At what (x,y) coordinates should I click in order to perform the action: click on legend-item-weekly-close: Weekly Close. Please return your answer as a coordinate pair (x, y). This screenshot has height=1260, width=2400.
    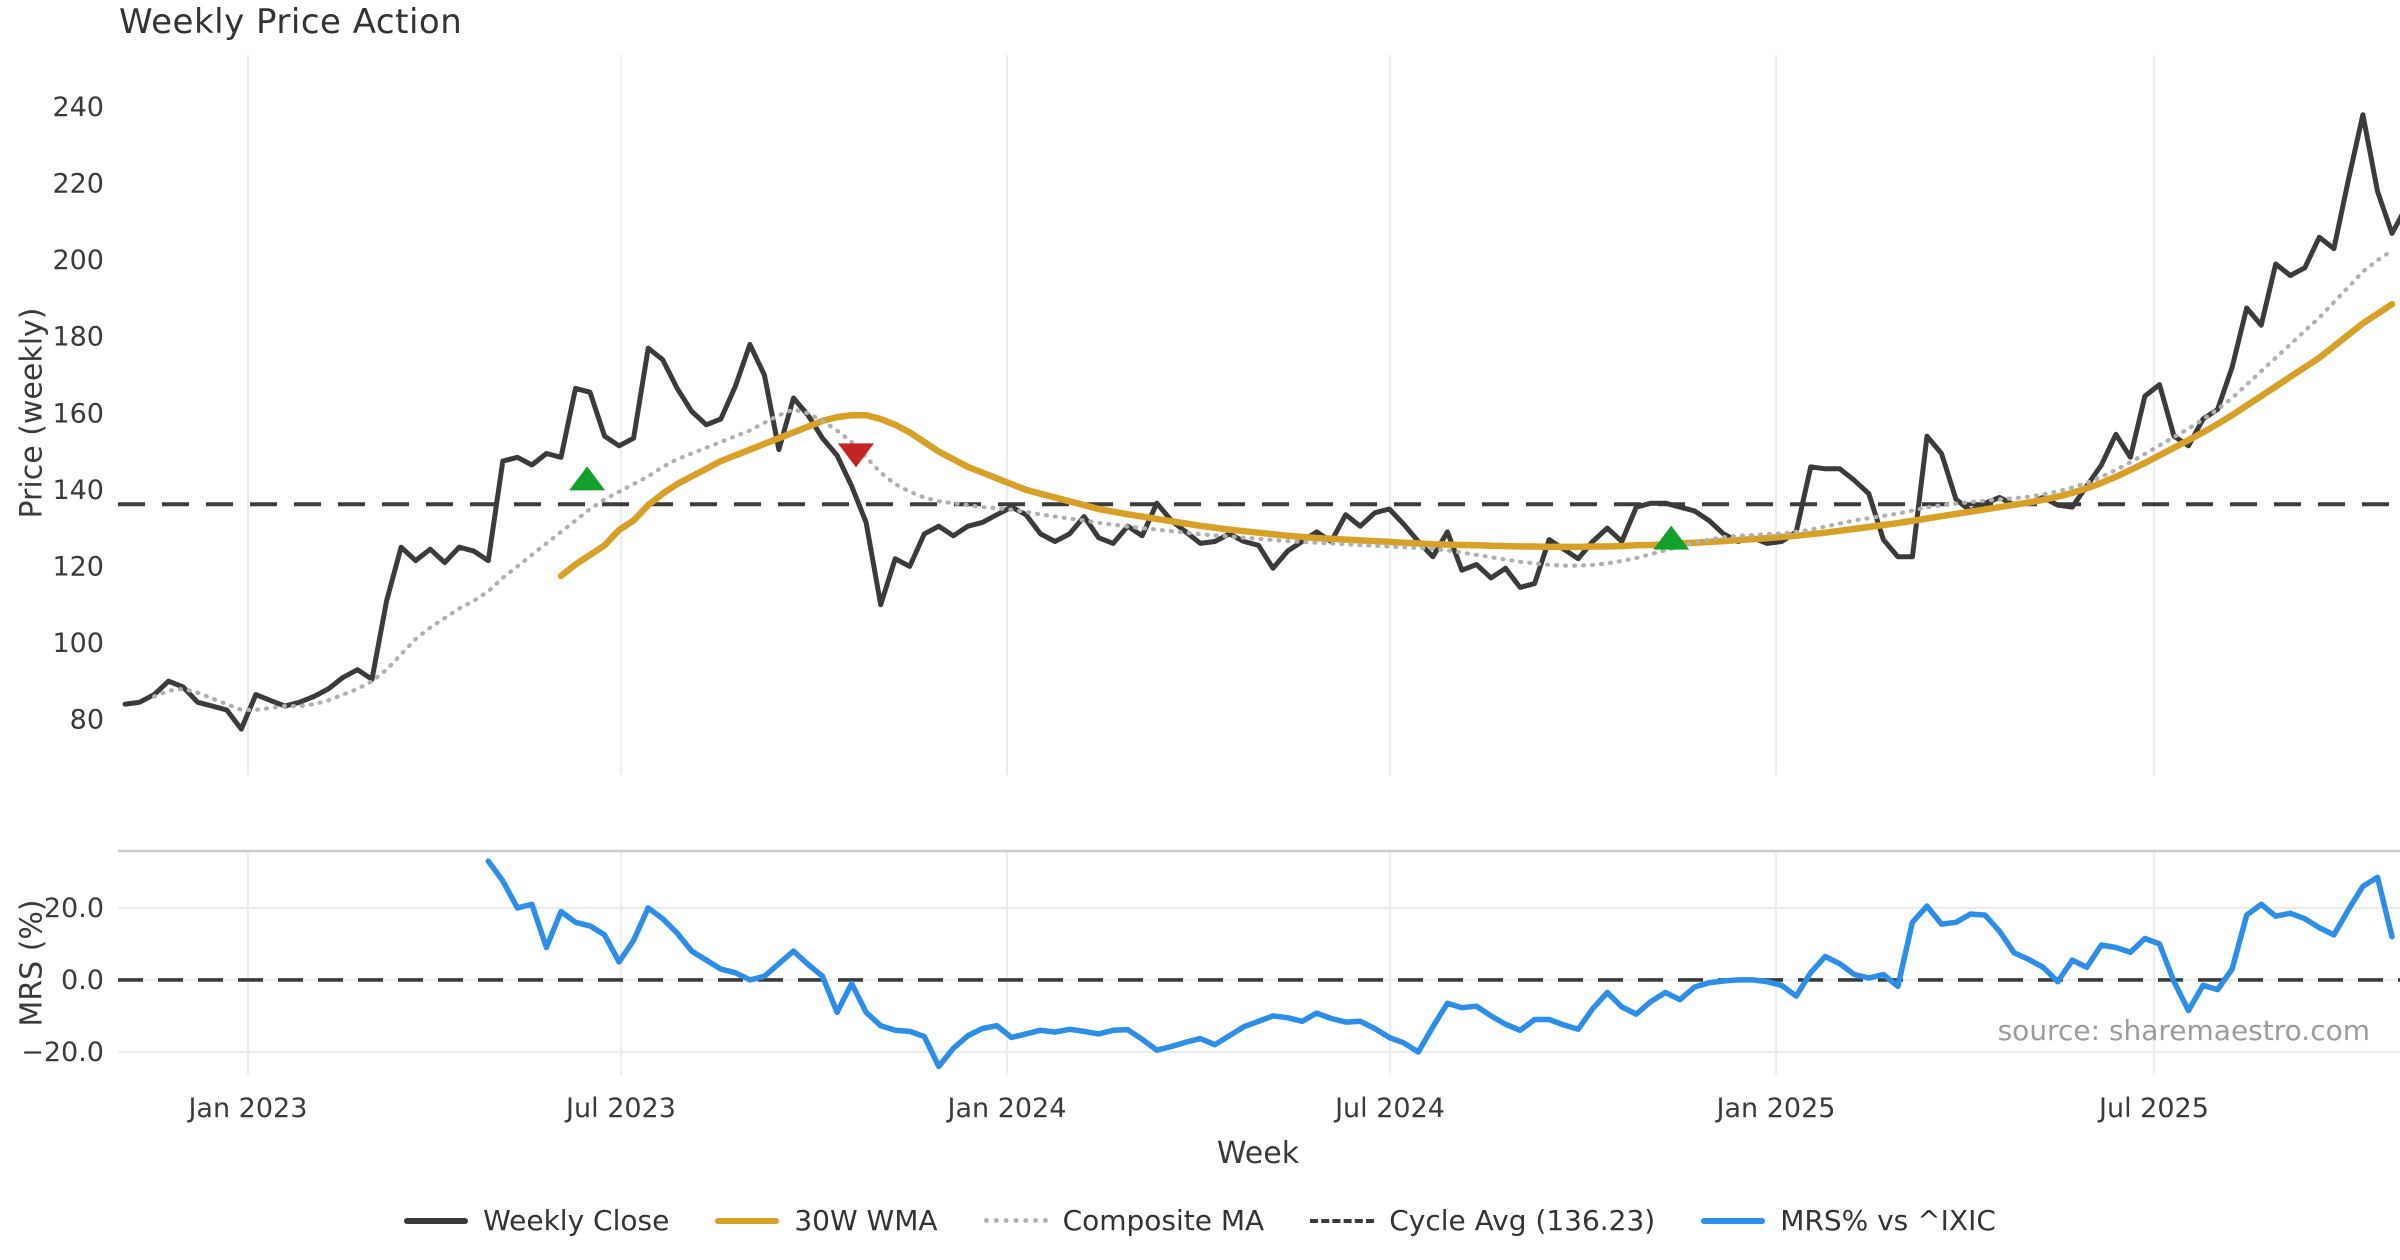
    Looking at the image, I should click on (536, 1220).